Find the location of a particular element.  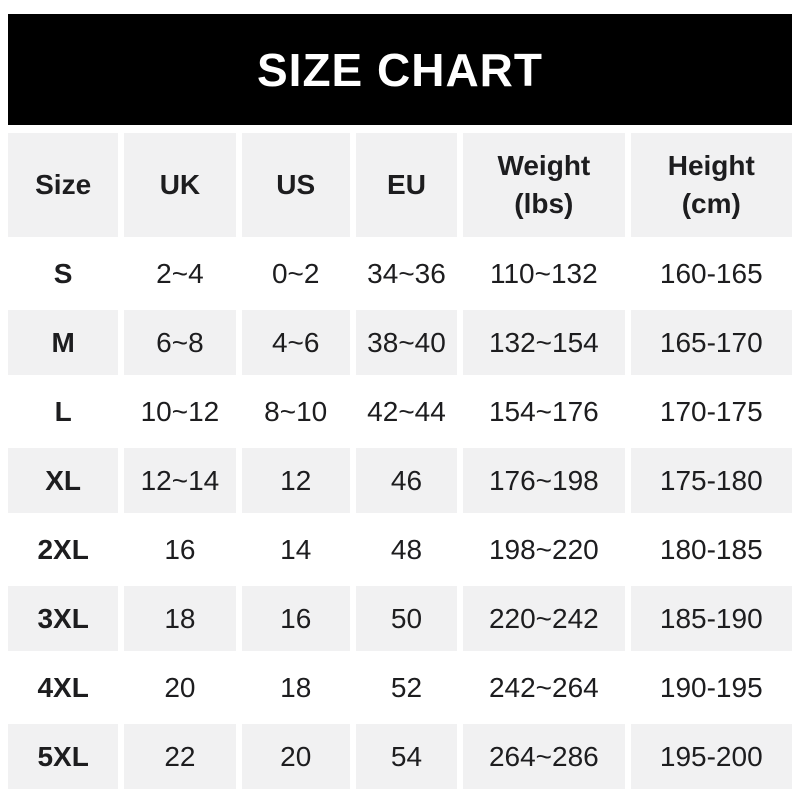

table-row-l: L 10~12 8~10 42~44 154~176 170-175 is located at coordinates (400, 411).